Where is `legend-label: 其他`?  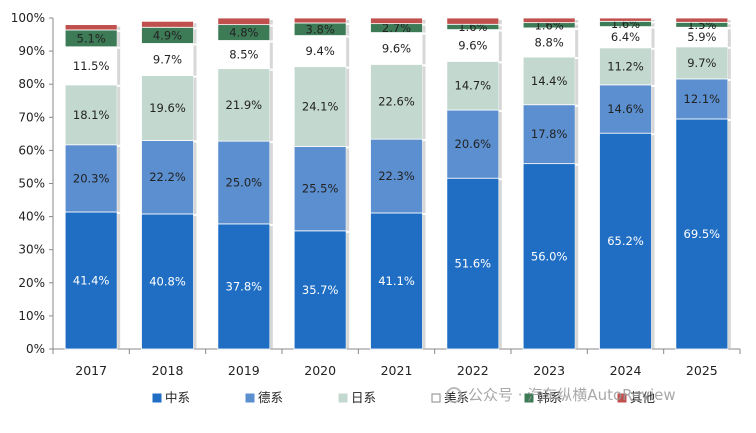
legend-label: 其他 is located at coordinates (643, 397).